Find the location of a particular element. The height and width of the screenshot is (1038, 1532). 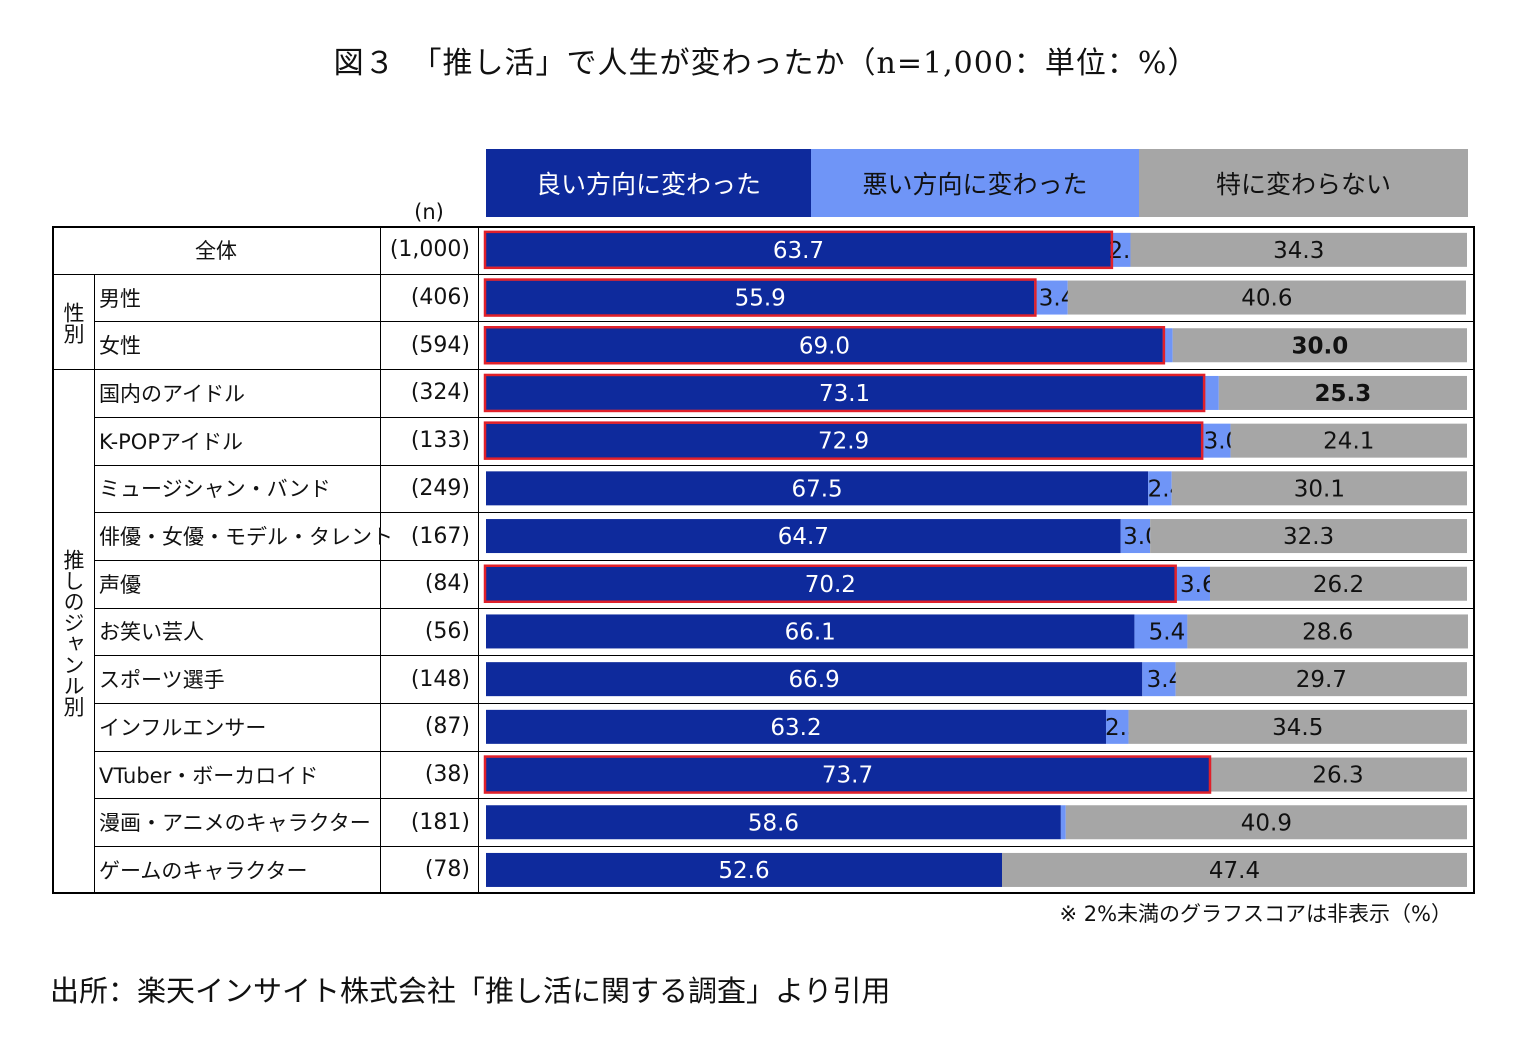

row-label: K-POPアイドル is located at coordinates (171, 441).